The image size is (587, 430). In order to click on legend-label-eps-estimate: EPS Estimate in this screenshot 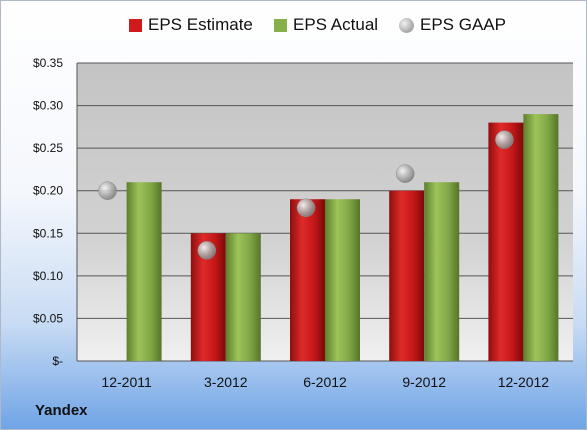, I will do `click(200, 24)`.